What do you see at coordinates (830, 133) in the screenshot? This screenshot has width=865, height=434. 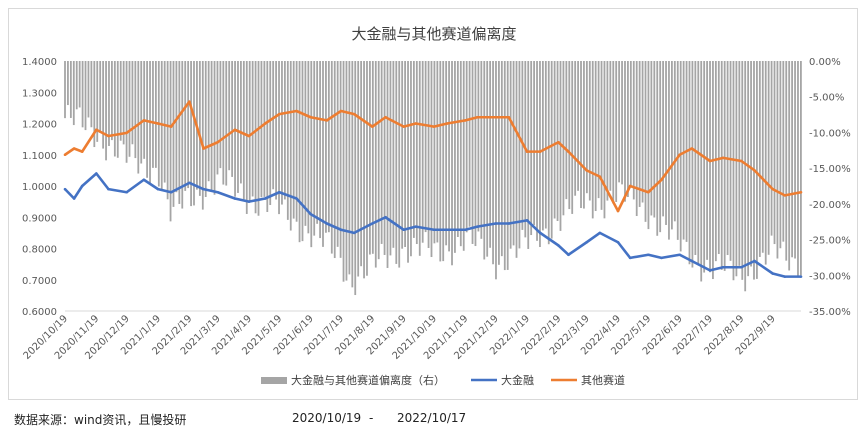 I see `right-axis-tick-label: -10.00%` at bounding box center [830, 133].